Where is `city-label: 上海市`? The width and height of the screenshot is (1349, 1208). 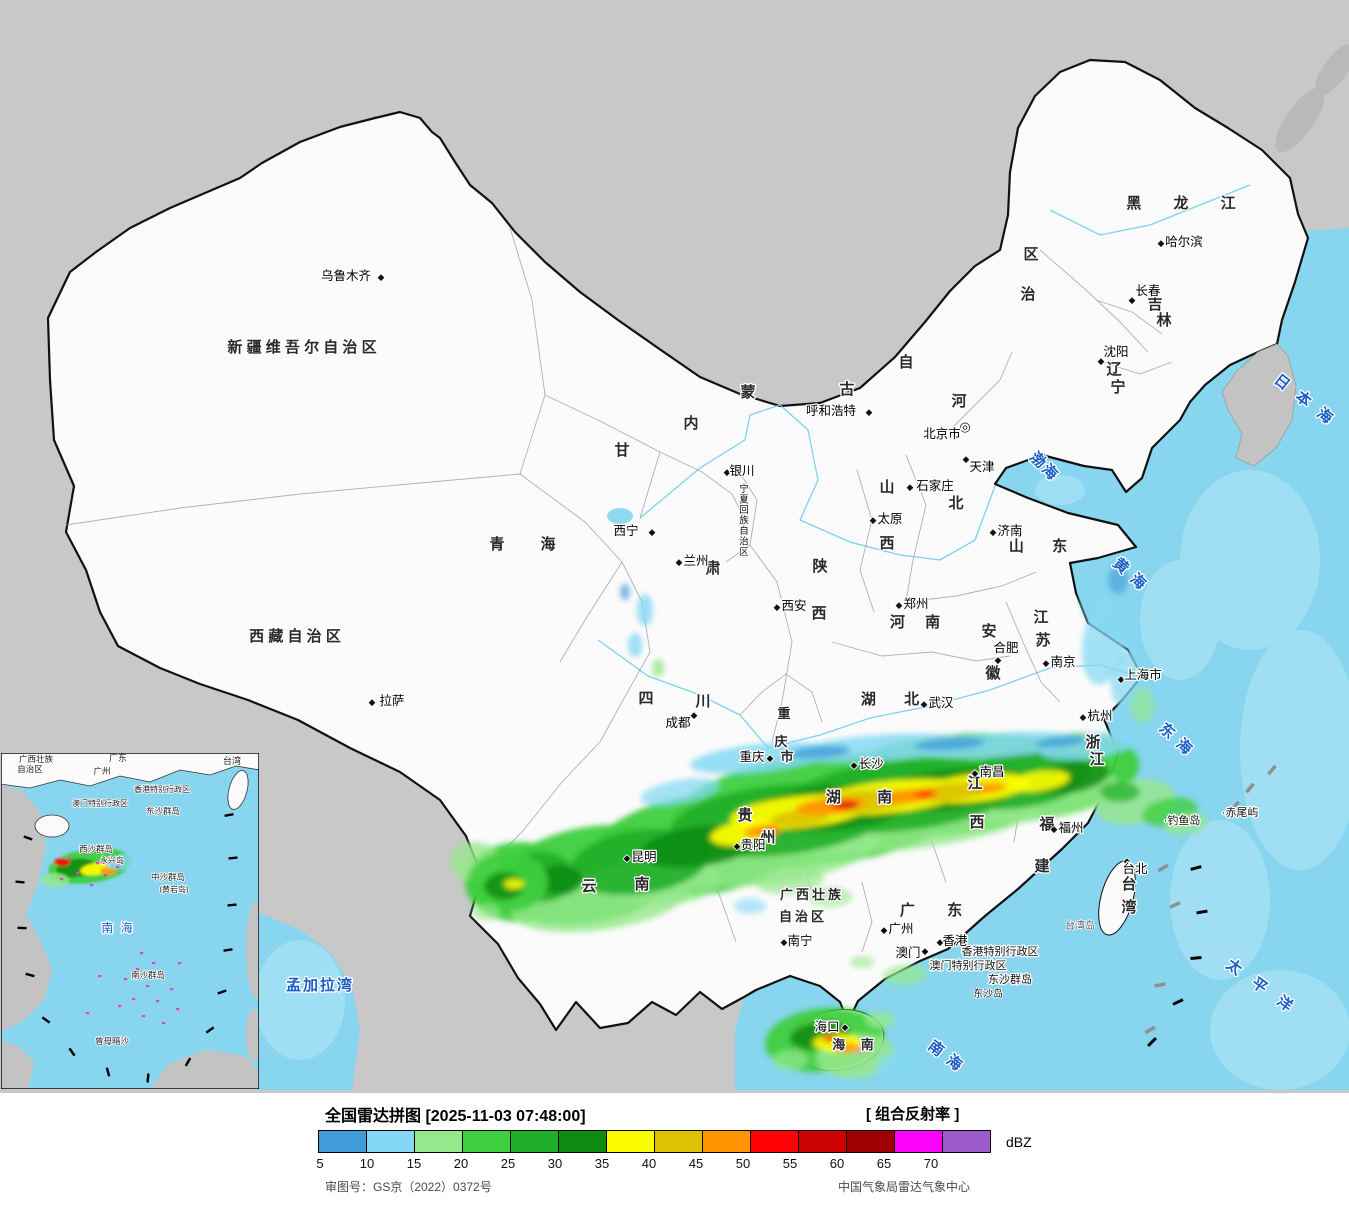
city-label: 上海市 is located at coordinates (1143, 674).